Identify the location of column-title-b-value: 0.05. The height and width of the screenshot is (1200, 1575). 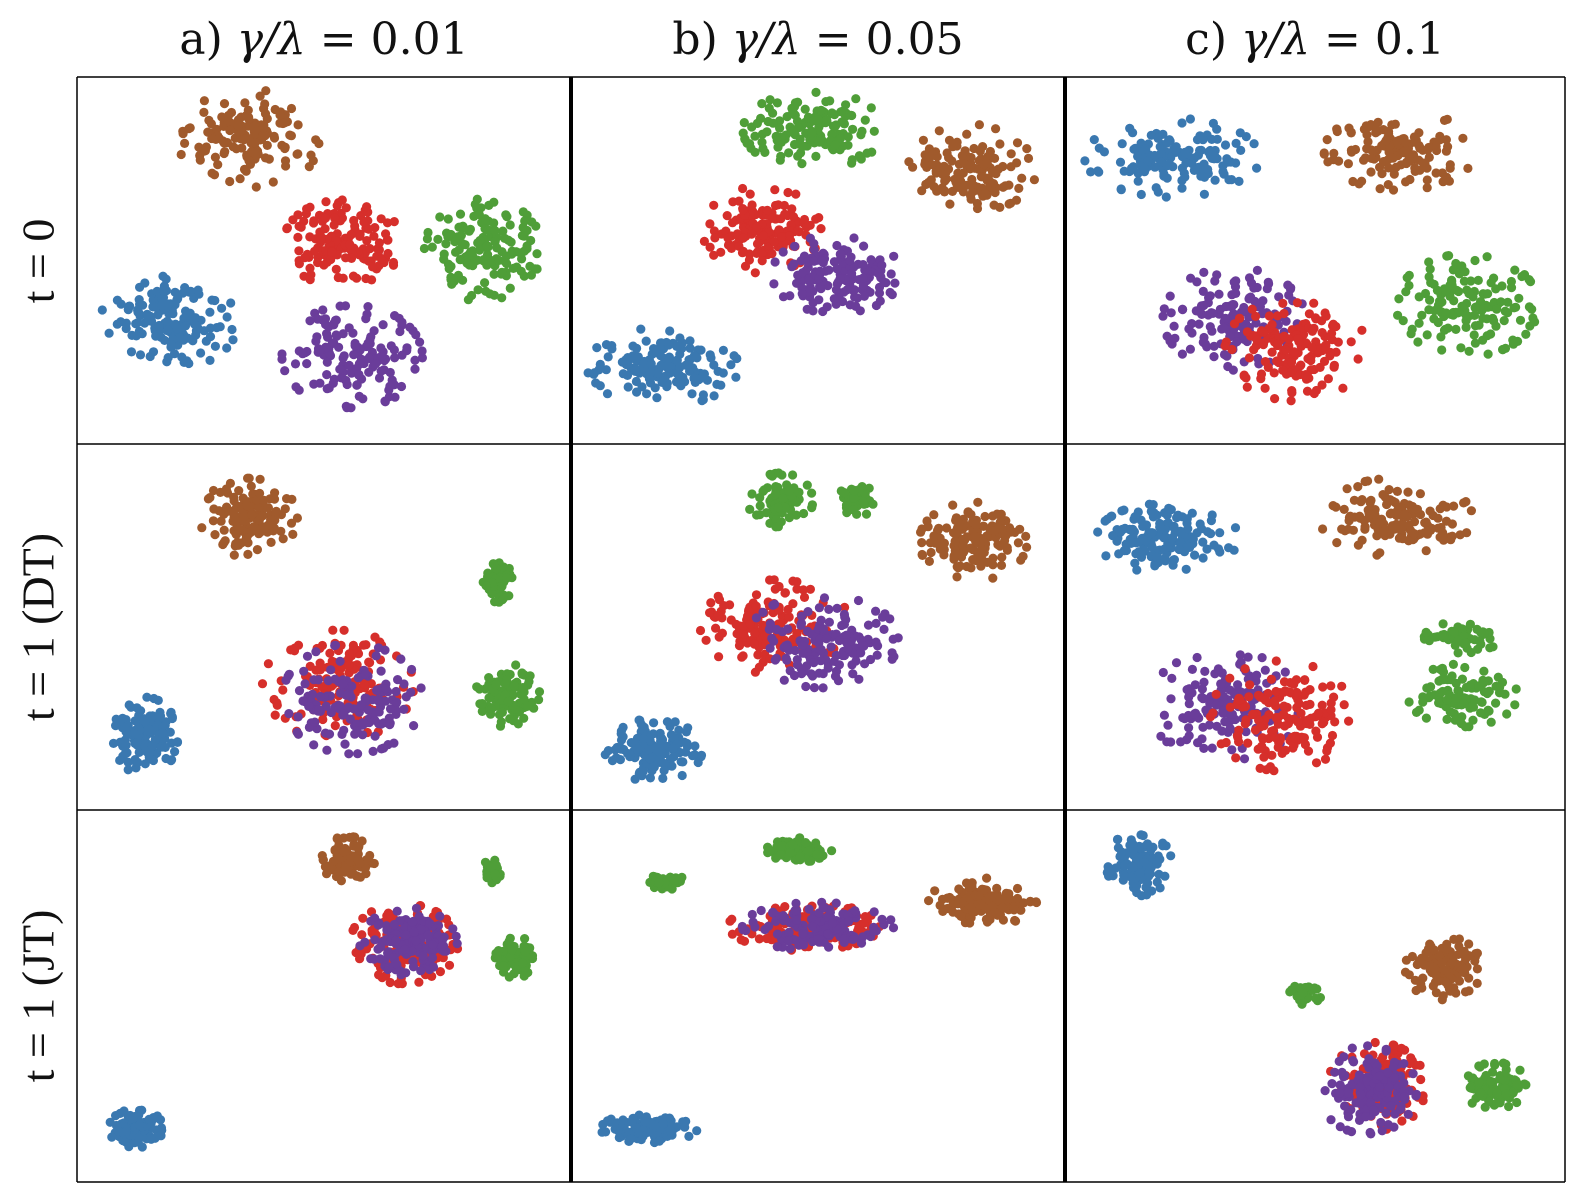
(914, 39).